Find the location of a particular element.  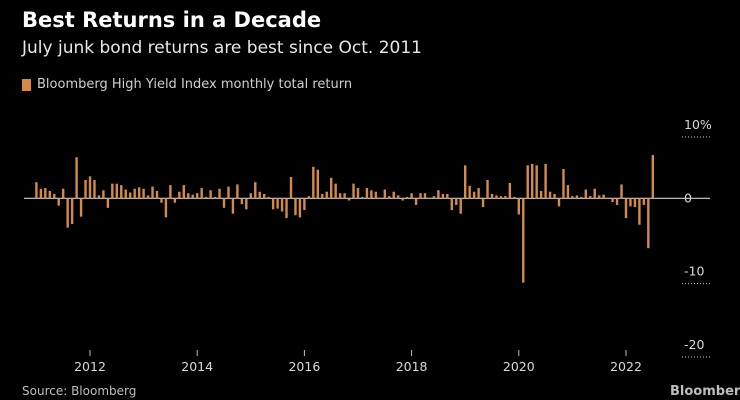

x-tick-label: 2012 is located at coordinates (90, 366).